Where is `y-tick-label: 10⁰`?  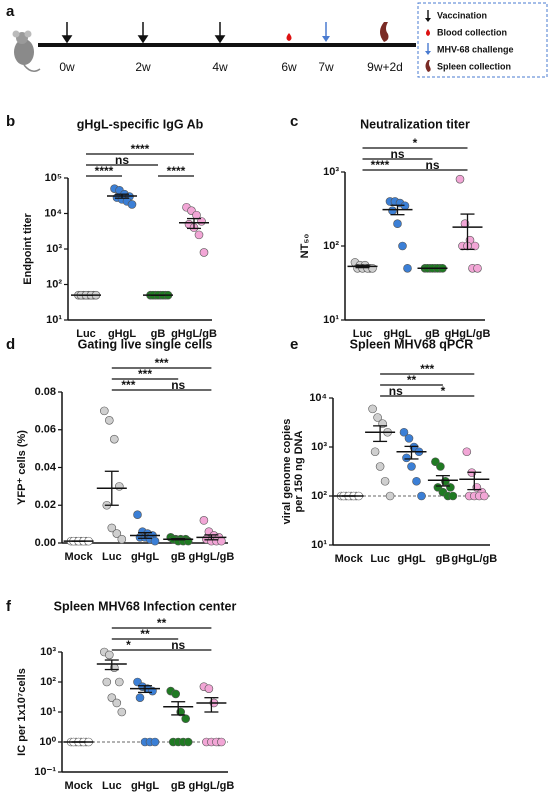
y-tick-label: 10⁰ is located at coordinates (47, 742).